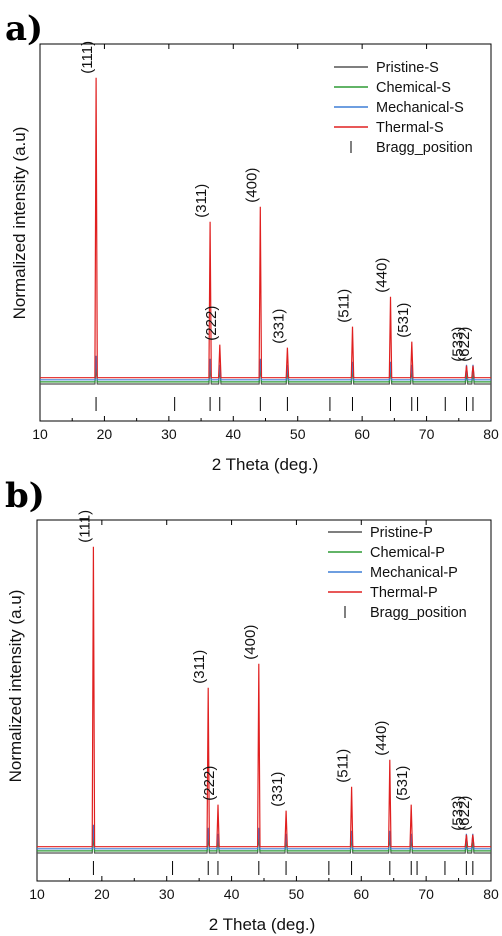 The width and height of the screenshot is (502, 936). Describe the element at coordinates (233, 434) in the screenshot. I see `panel-a-x-tick-label: 40` at that location.